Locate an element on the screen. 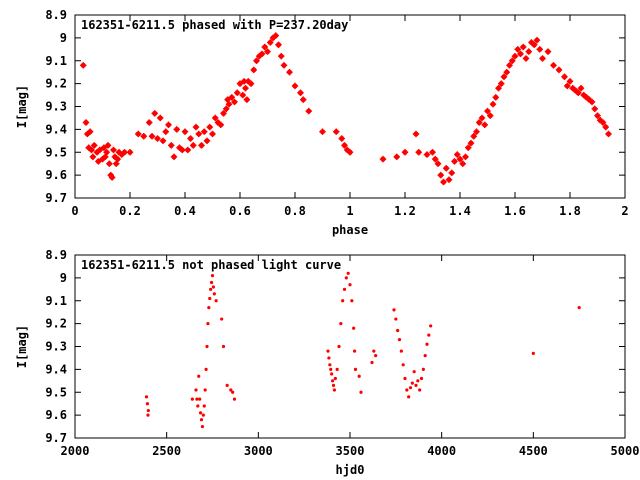 Image resolution: width=640 pixels, height=480 pixels. x-tick-label: 1.8 is located at coordinates (570, 211).